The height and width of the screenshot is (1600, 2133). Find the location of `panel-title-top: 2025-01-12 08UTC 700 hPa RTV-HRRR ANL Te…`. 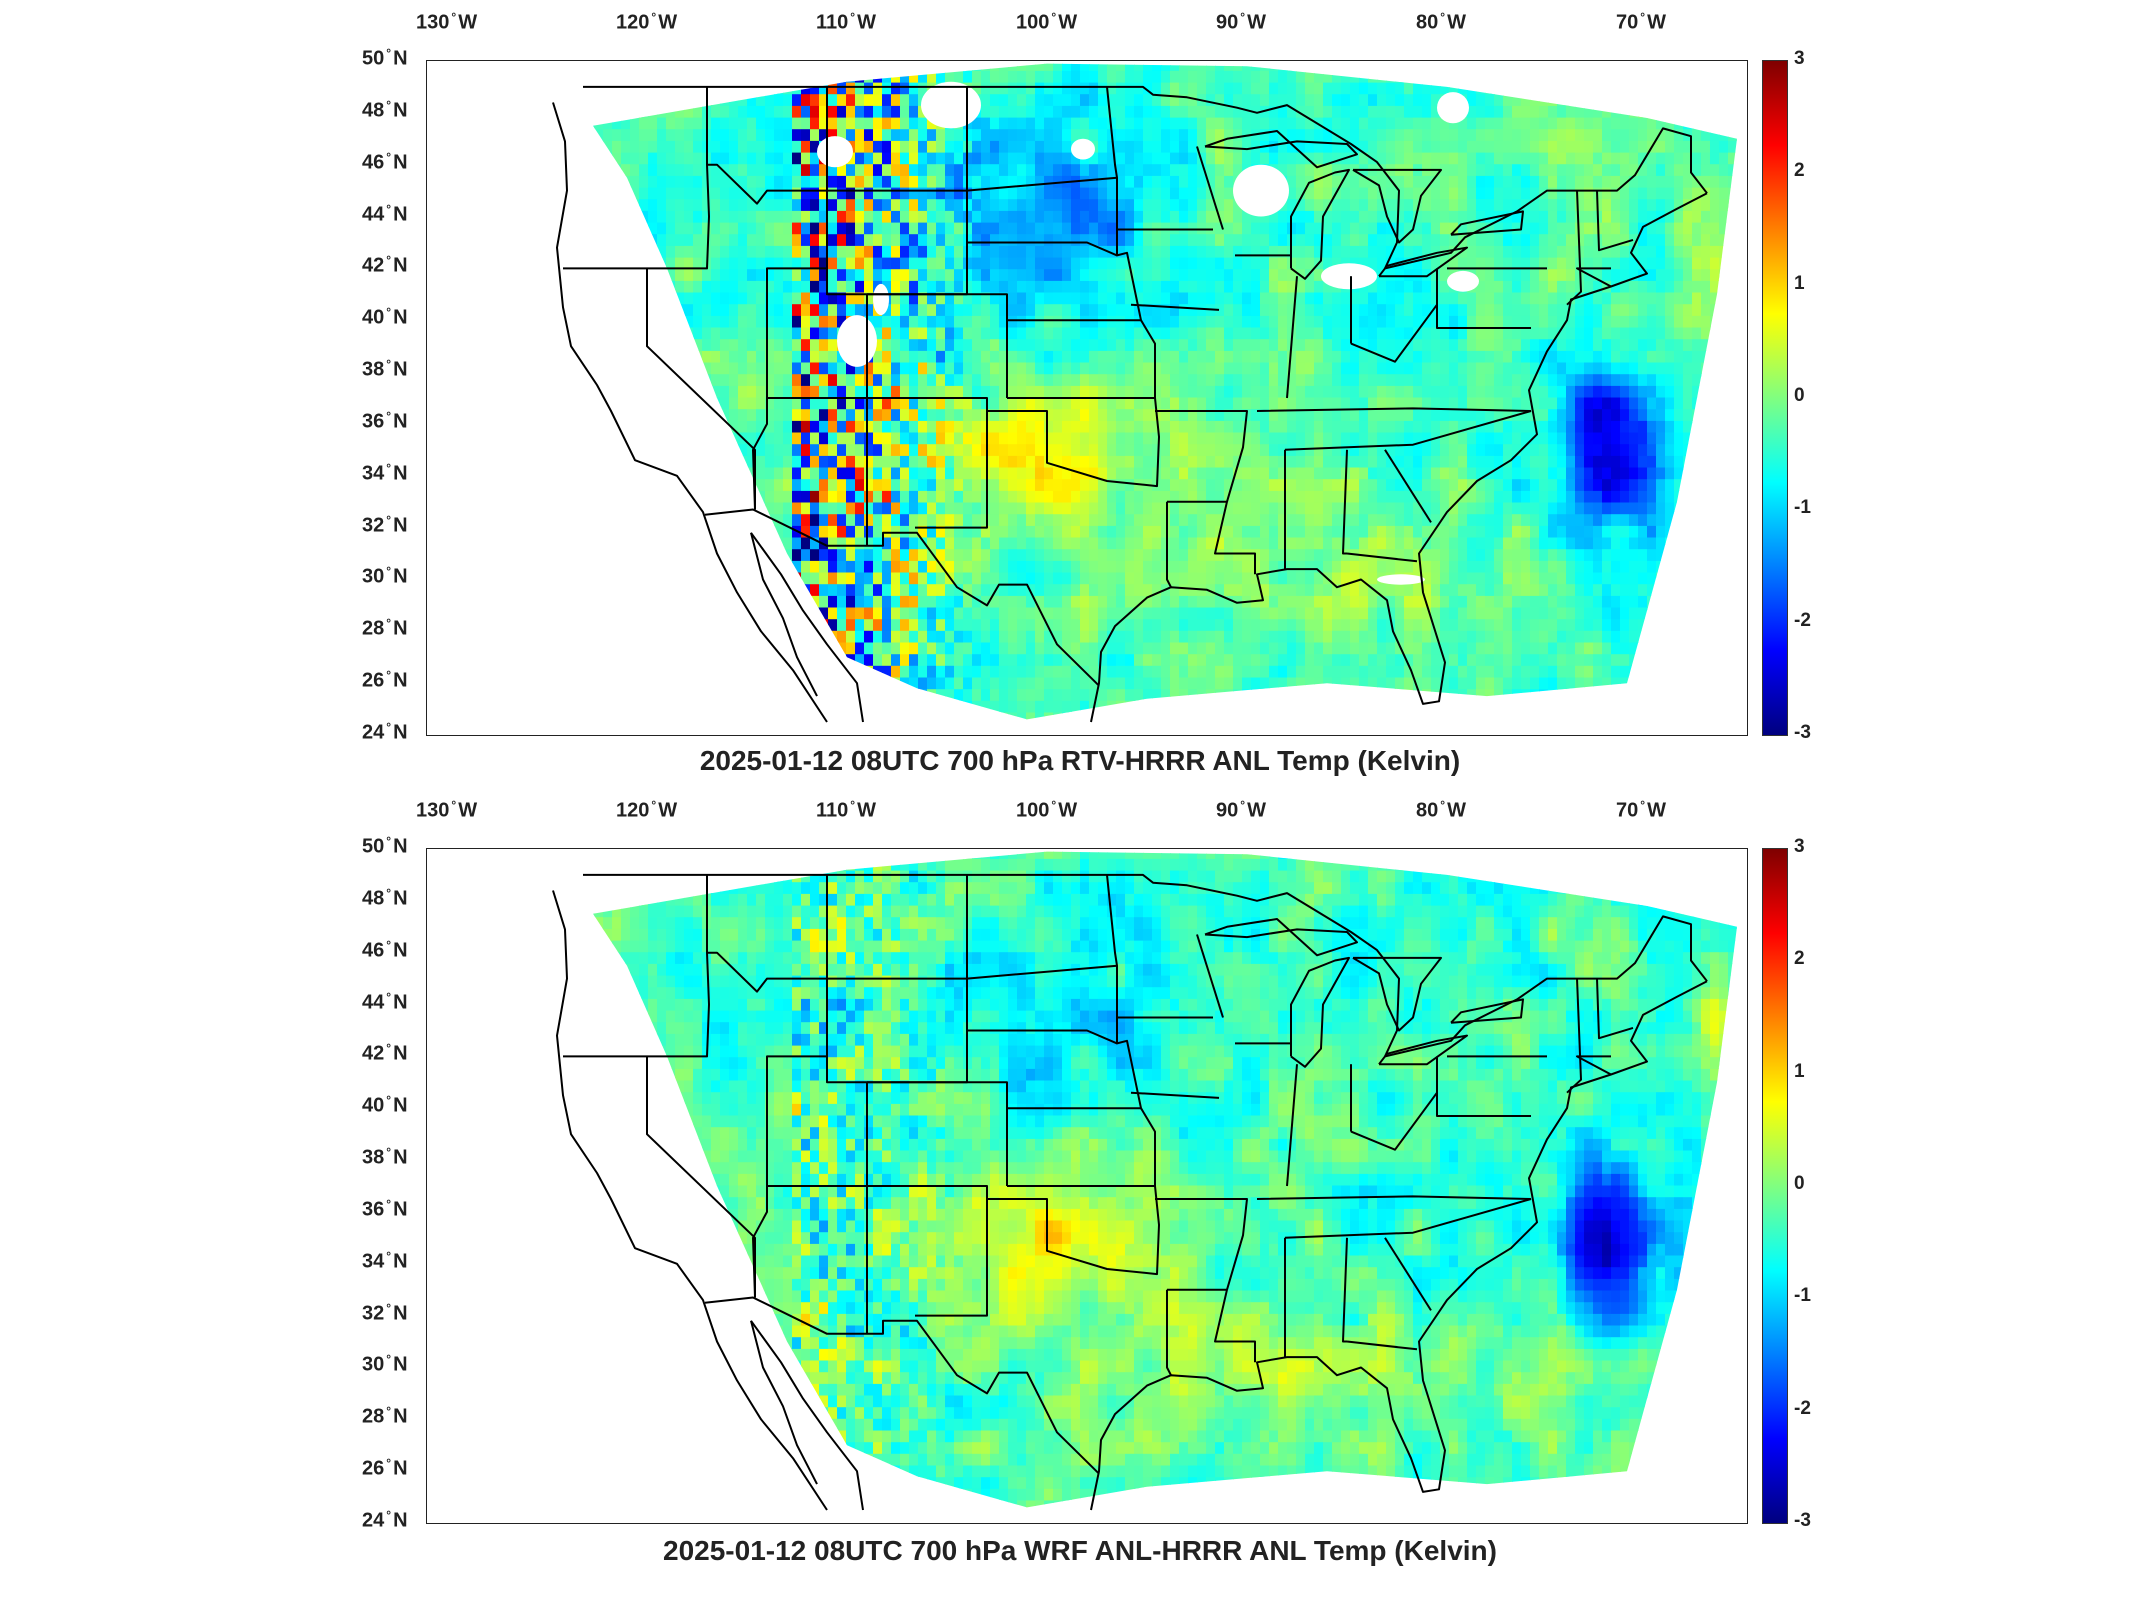

panel-title-top: 2025-01-12 08UTC 700 hPa RTV-HRRR ANL Te… is located at coordinates (1080, 760).